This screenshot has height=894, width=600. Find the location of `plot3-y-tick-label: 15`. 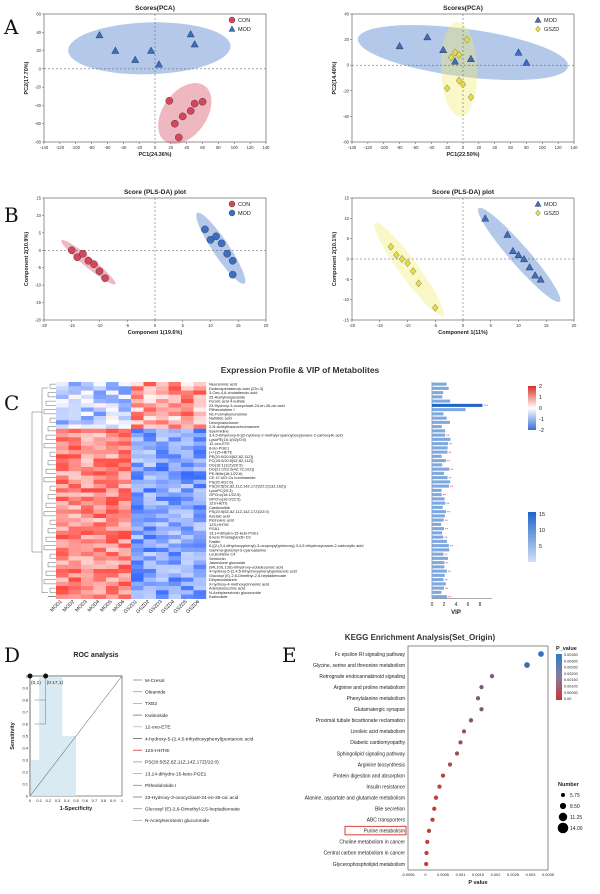

plot3-y-tick-label: 15 is located at coordinates (38, 198).